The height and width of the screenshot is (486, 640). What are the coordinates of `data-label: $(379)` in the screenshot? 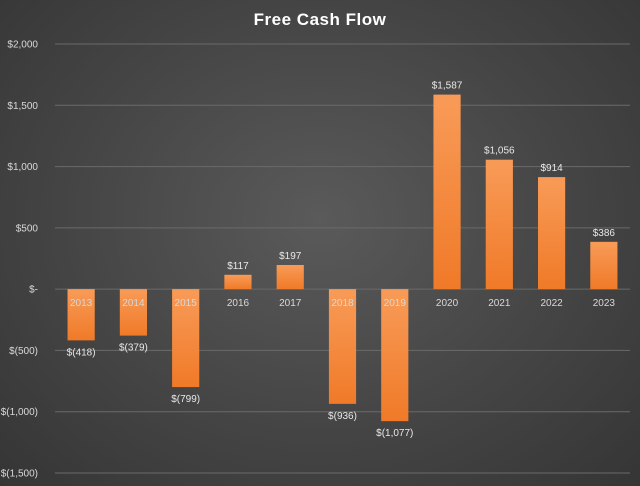 It's located at (133, 348).